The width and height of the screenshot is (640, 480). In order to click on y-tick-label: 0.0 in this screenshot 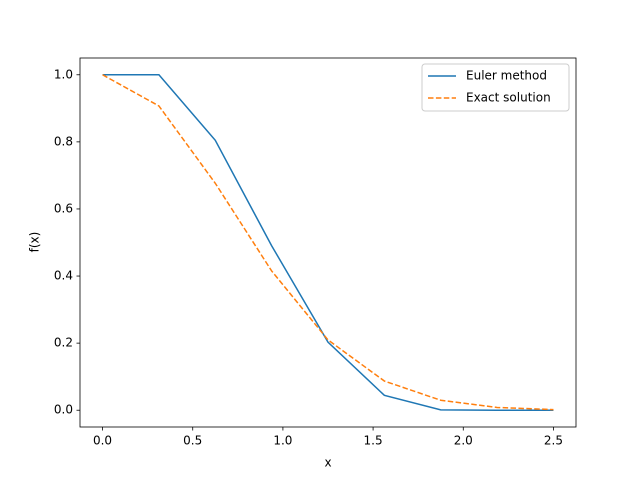, I will do `click(63, 410)`.